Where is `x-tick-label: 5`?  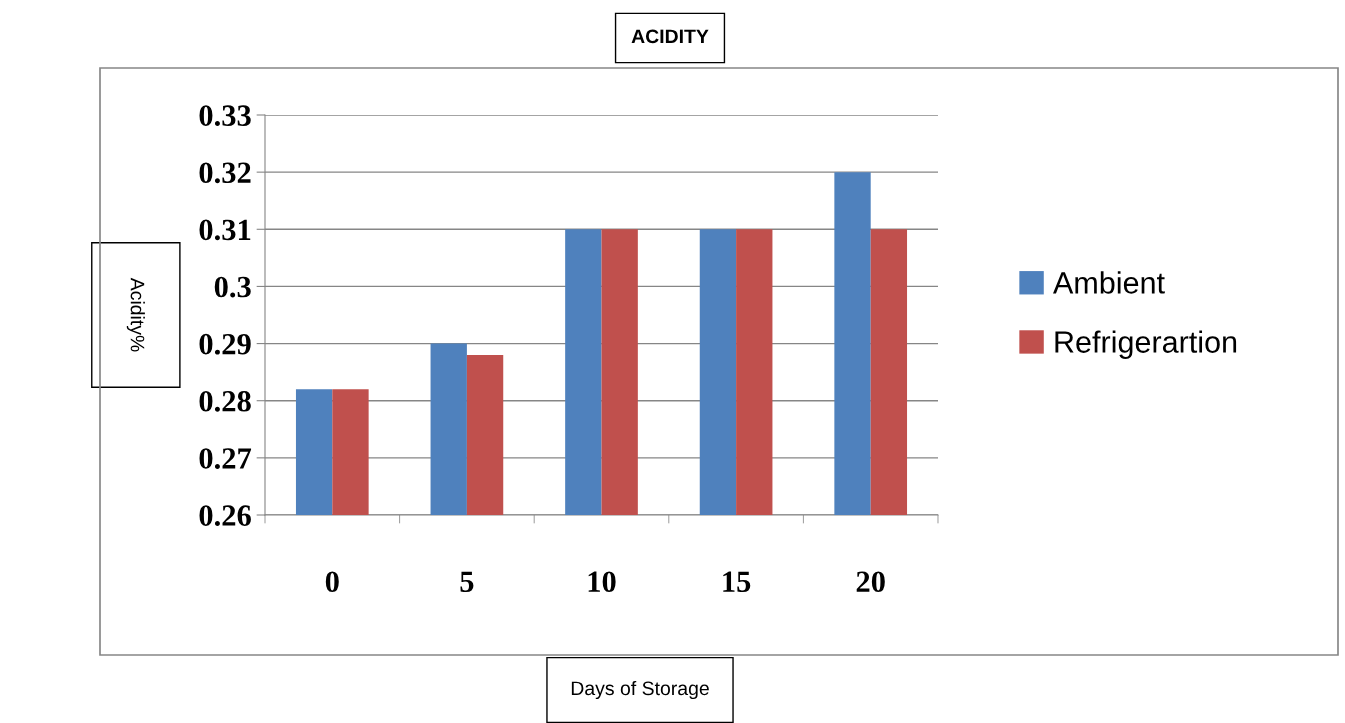
x-tick-label: 5 is located at coordinates (467, 582).